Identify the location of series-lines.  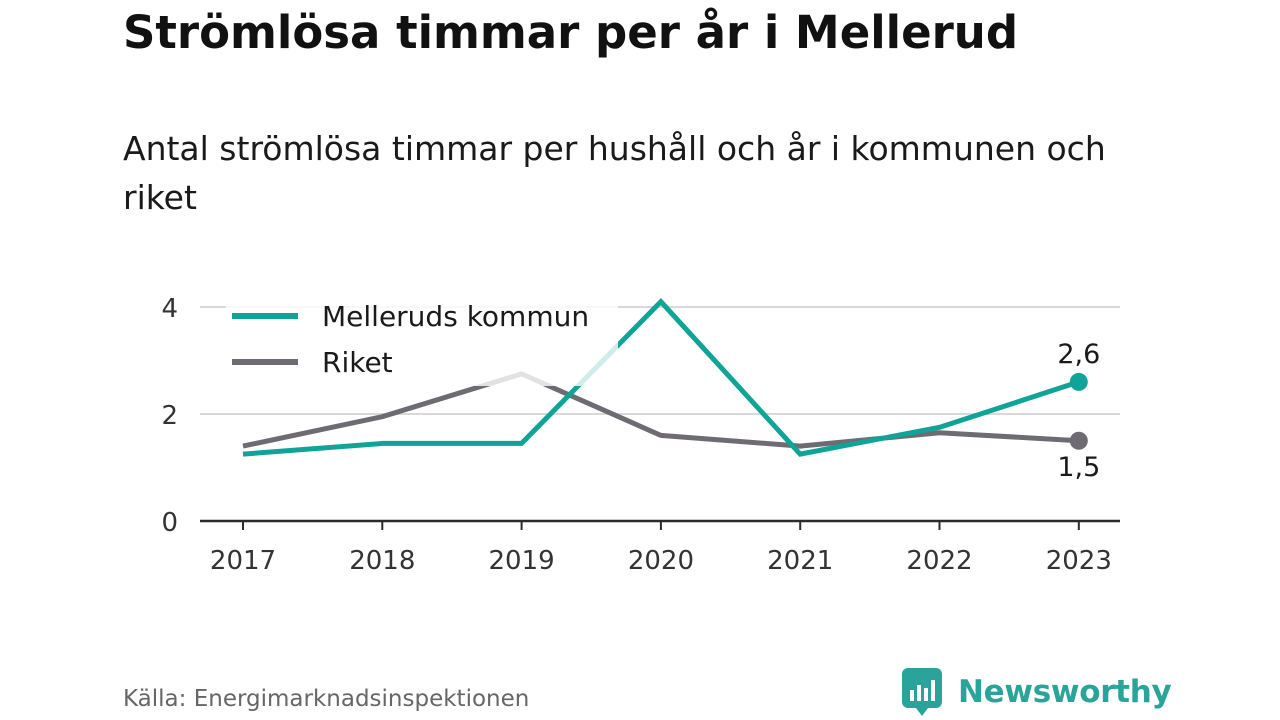
(661, 377).